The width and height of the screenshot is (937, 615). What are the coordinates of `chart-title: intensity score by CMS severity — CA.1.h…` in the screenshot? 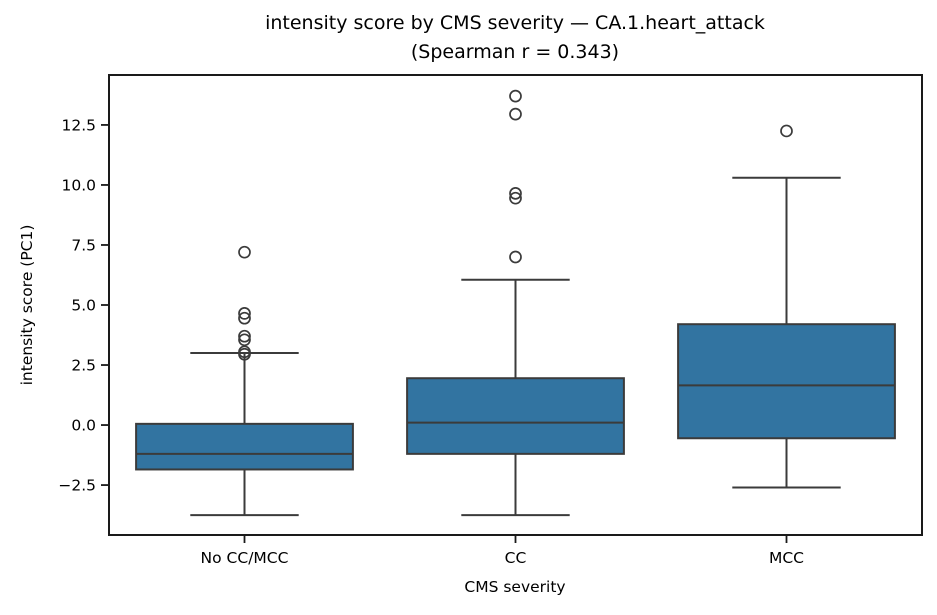 It's located at (515, 38).